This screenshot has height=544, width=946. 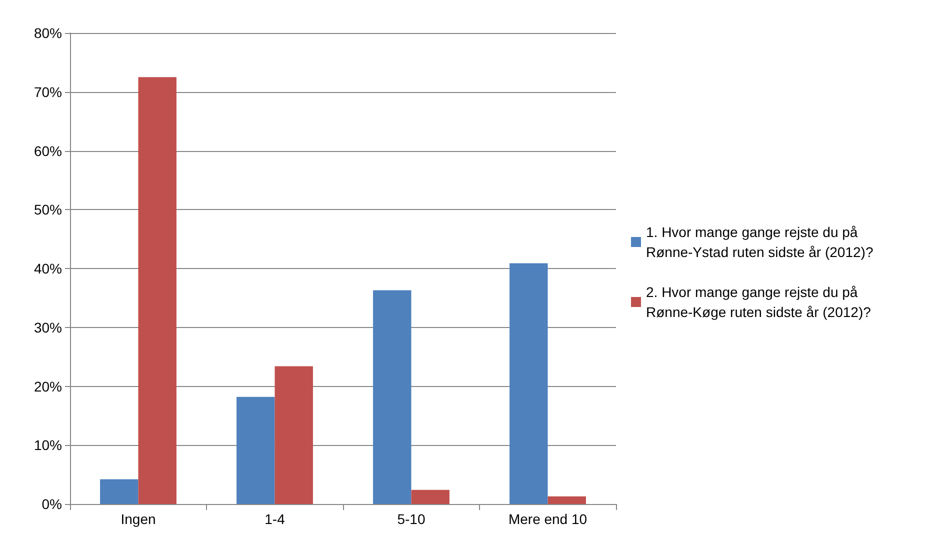 What do you see at coordinates (48, 327) in the screenshot?
I see `y-tick-label: 30%` at bounding box center [48, 327].